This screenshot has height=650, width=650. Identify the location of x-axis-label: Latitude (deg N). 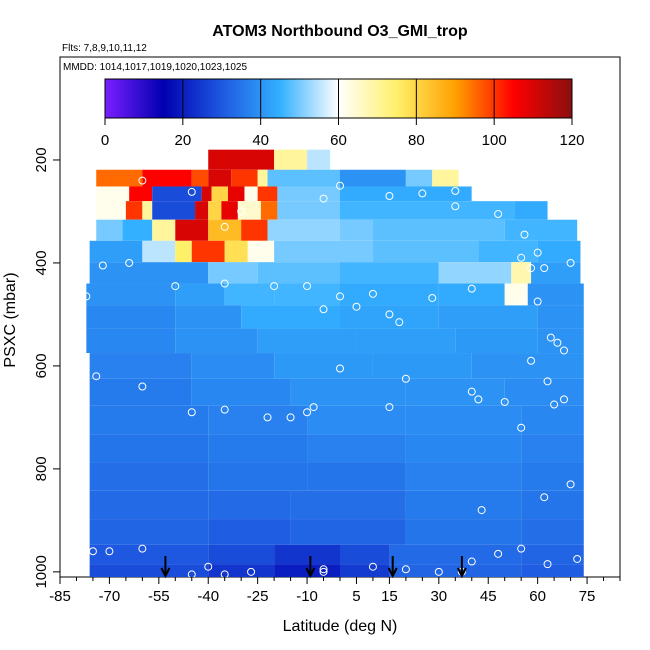
(340, 626).